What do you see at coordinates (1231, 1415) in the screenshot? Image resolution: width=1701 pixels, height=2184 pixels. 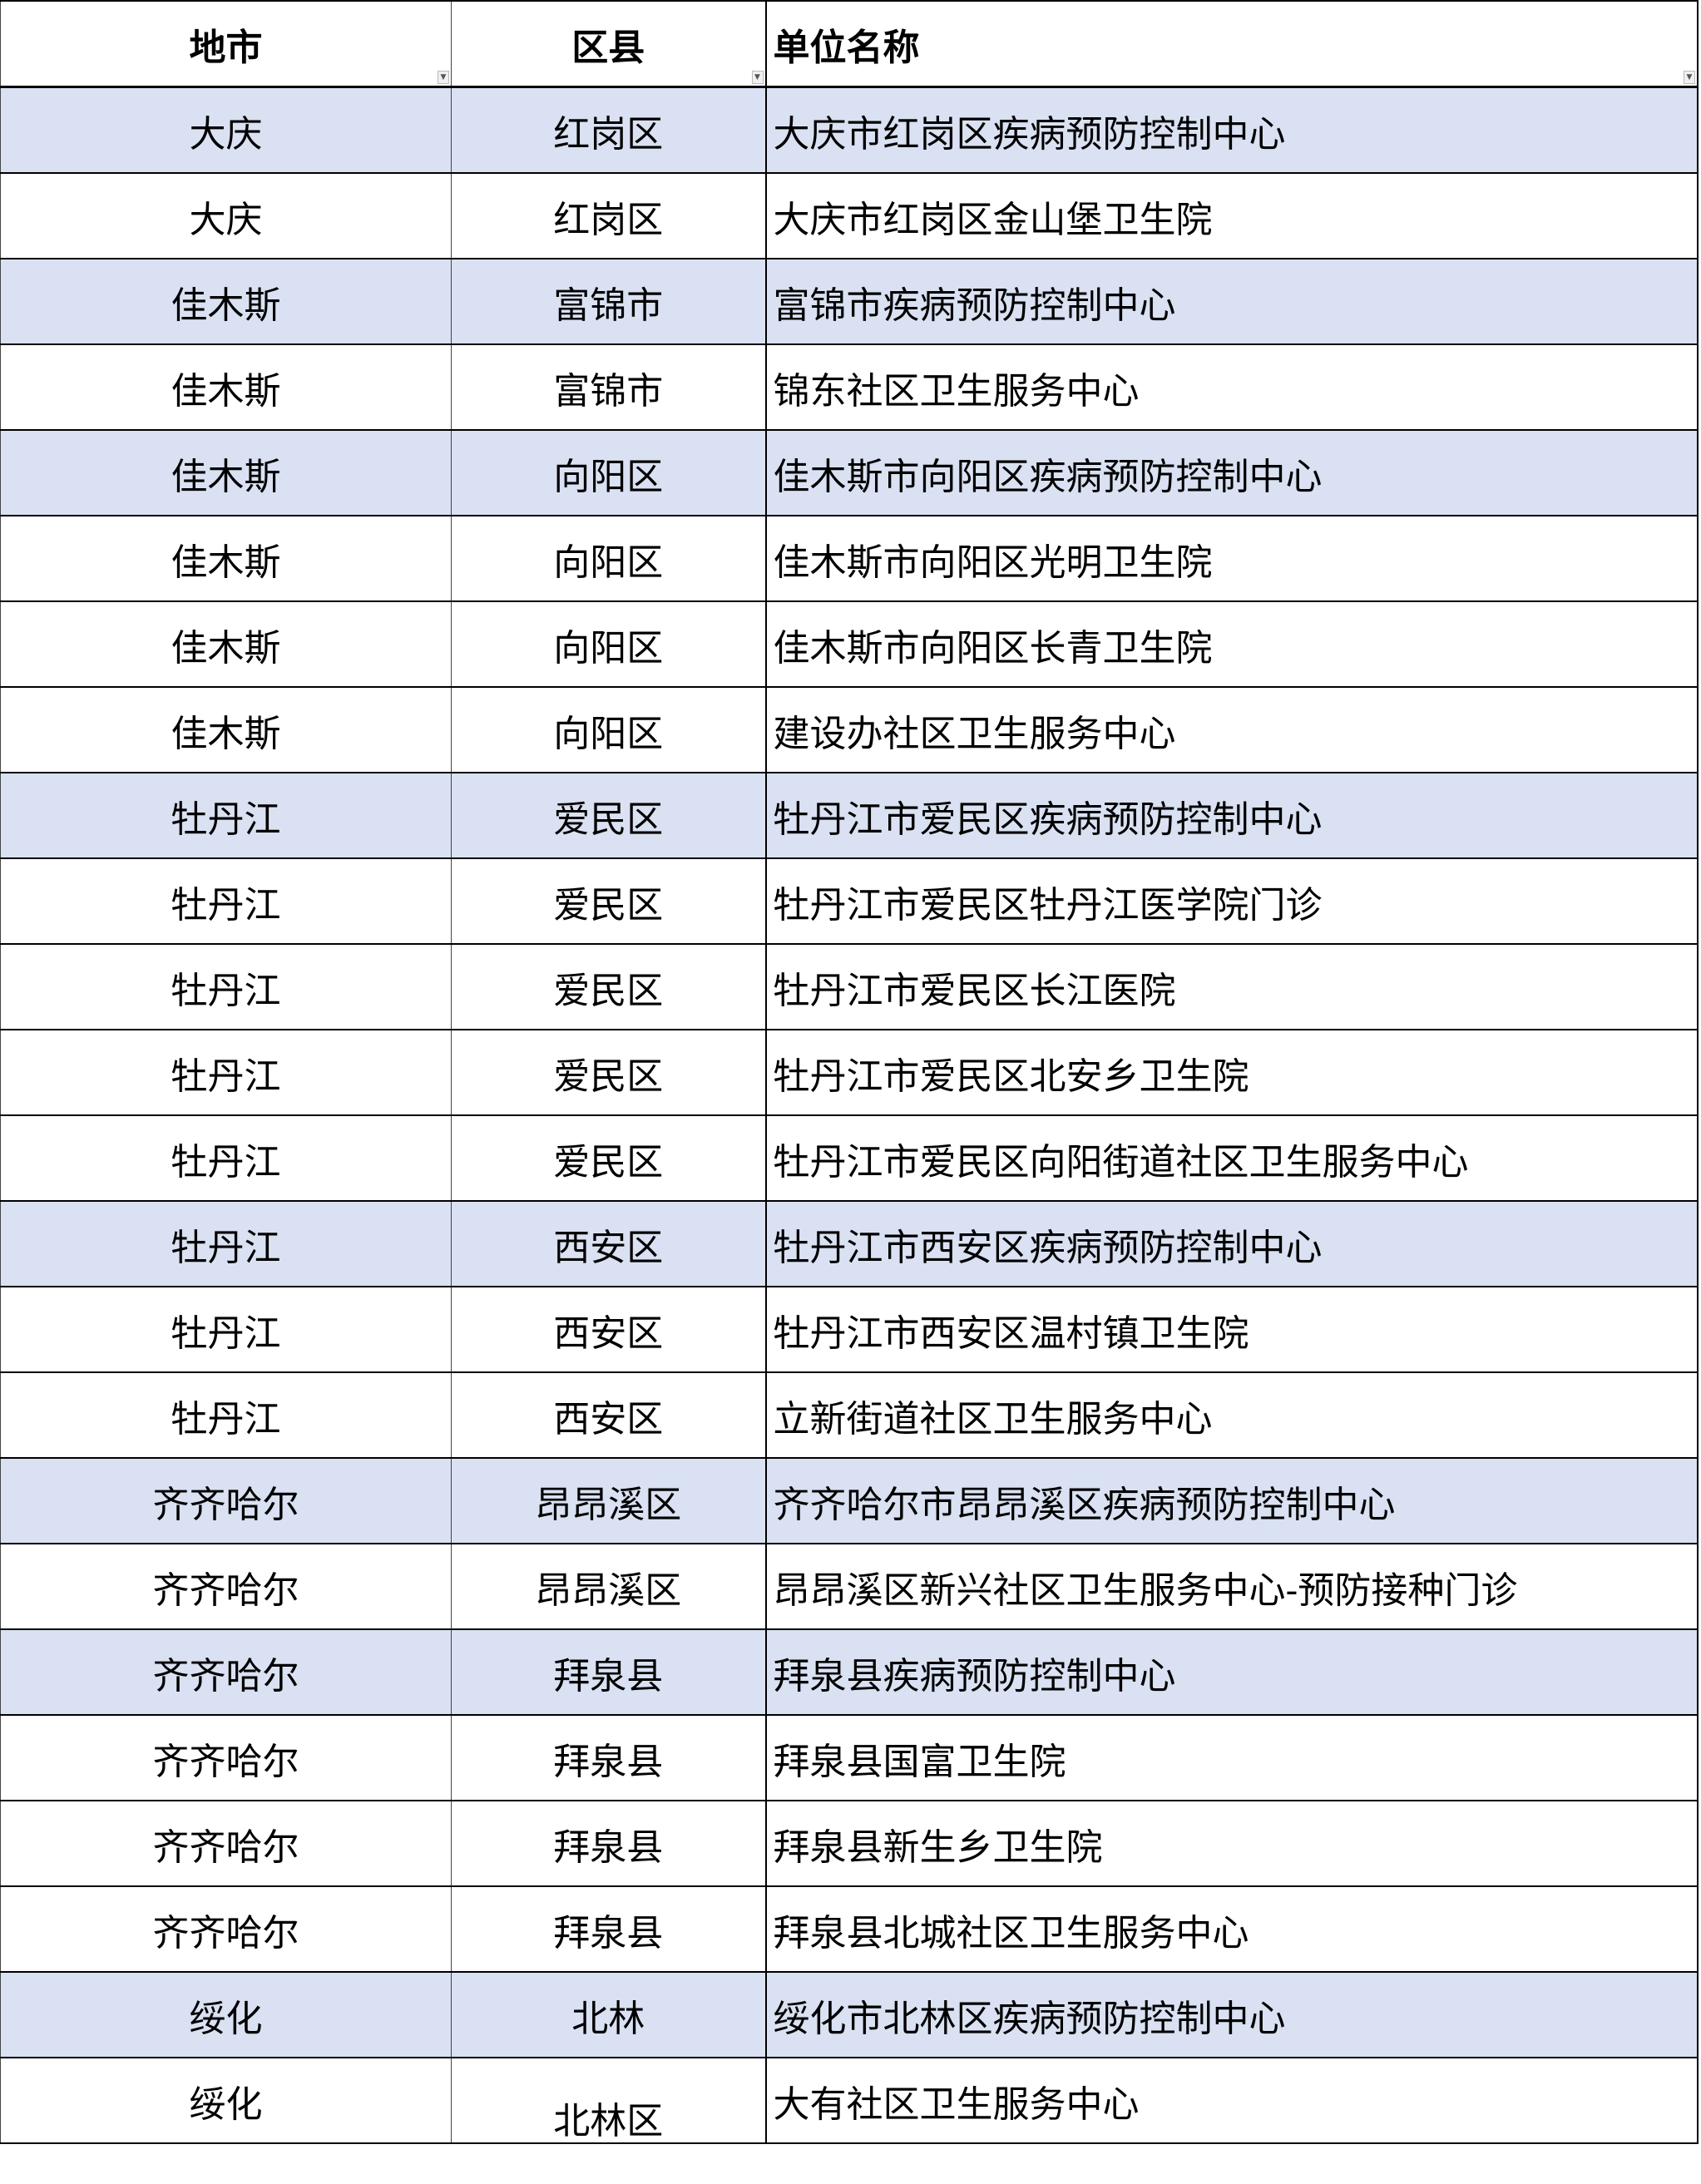 I see `cell-unit: 立新街道社区卫生服务中心` at bounding box center [1231, 1415].